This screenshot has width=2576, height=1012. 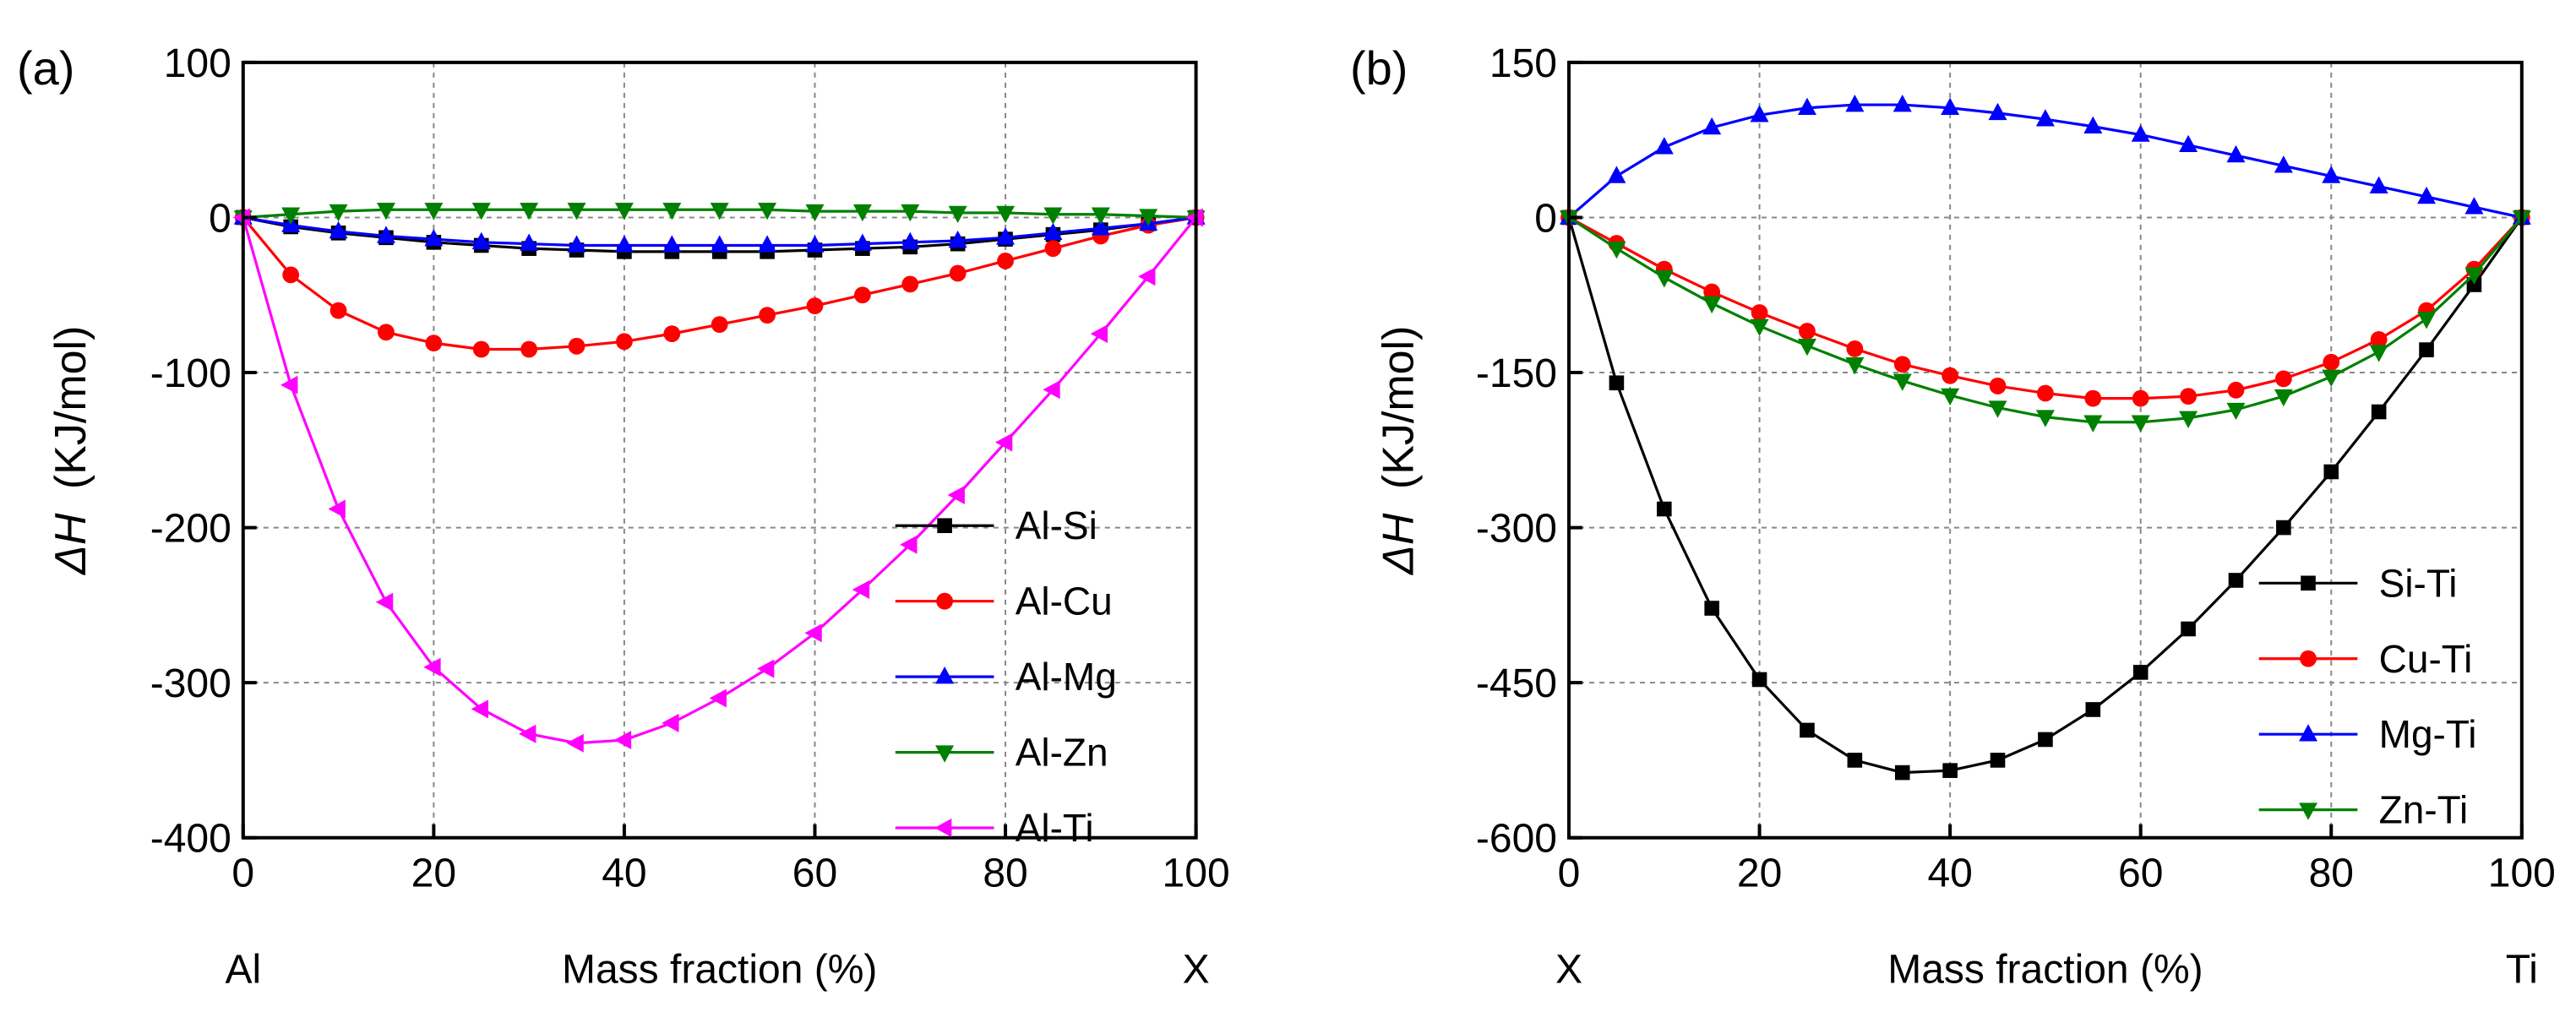 What do you see at coordinates (1004, 601) in the screenshot?
I see `legend-item-al-cu: Al-Cu` at bounding box center [1004, 601].